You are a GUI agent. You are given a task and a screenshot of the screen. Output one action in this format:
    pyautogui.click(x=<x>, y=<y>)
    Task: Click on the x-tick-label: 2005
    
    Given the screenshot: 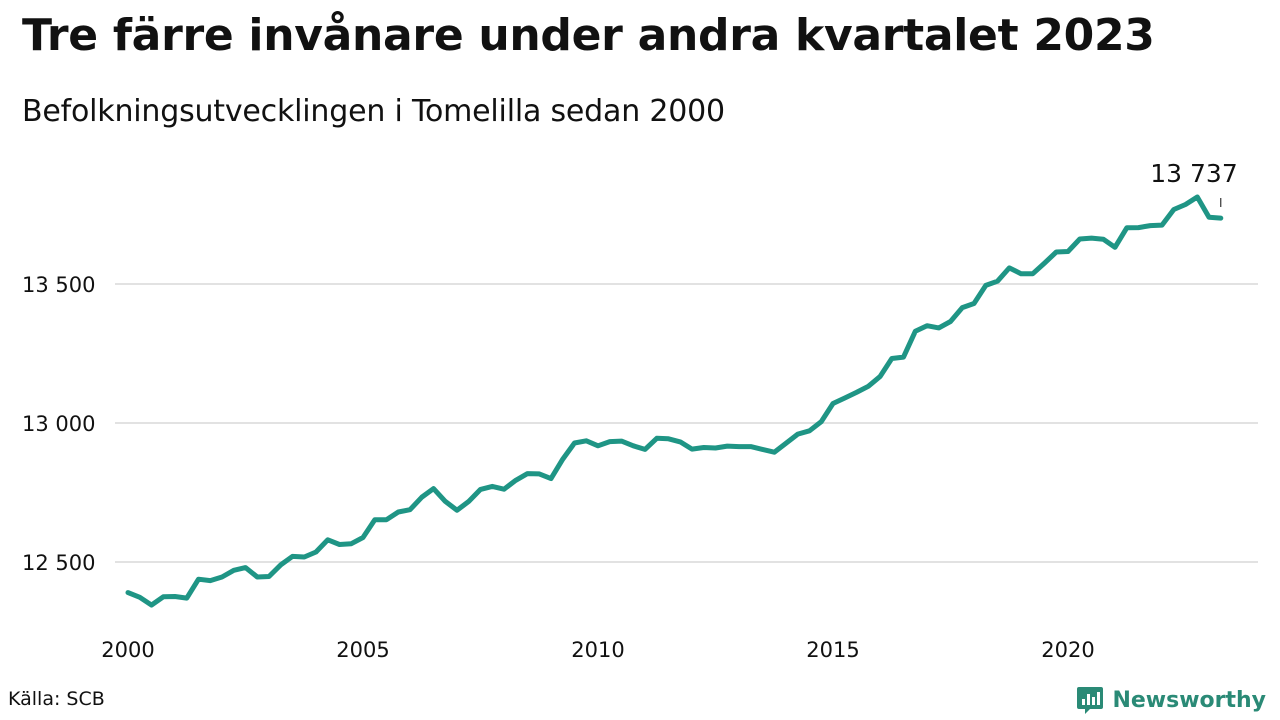 What is the action you would take?
    pyautogui.click(x=362, y=650)
    